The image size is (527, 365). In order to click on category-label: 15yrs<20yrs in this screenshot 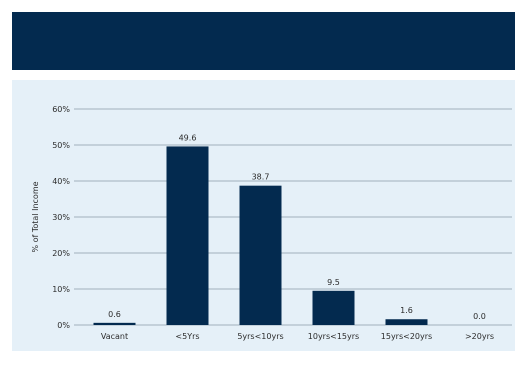, I will do `click(406, 336)`.